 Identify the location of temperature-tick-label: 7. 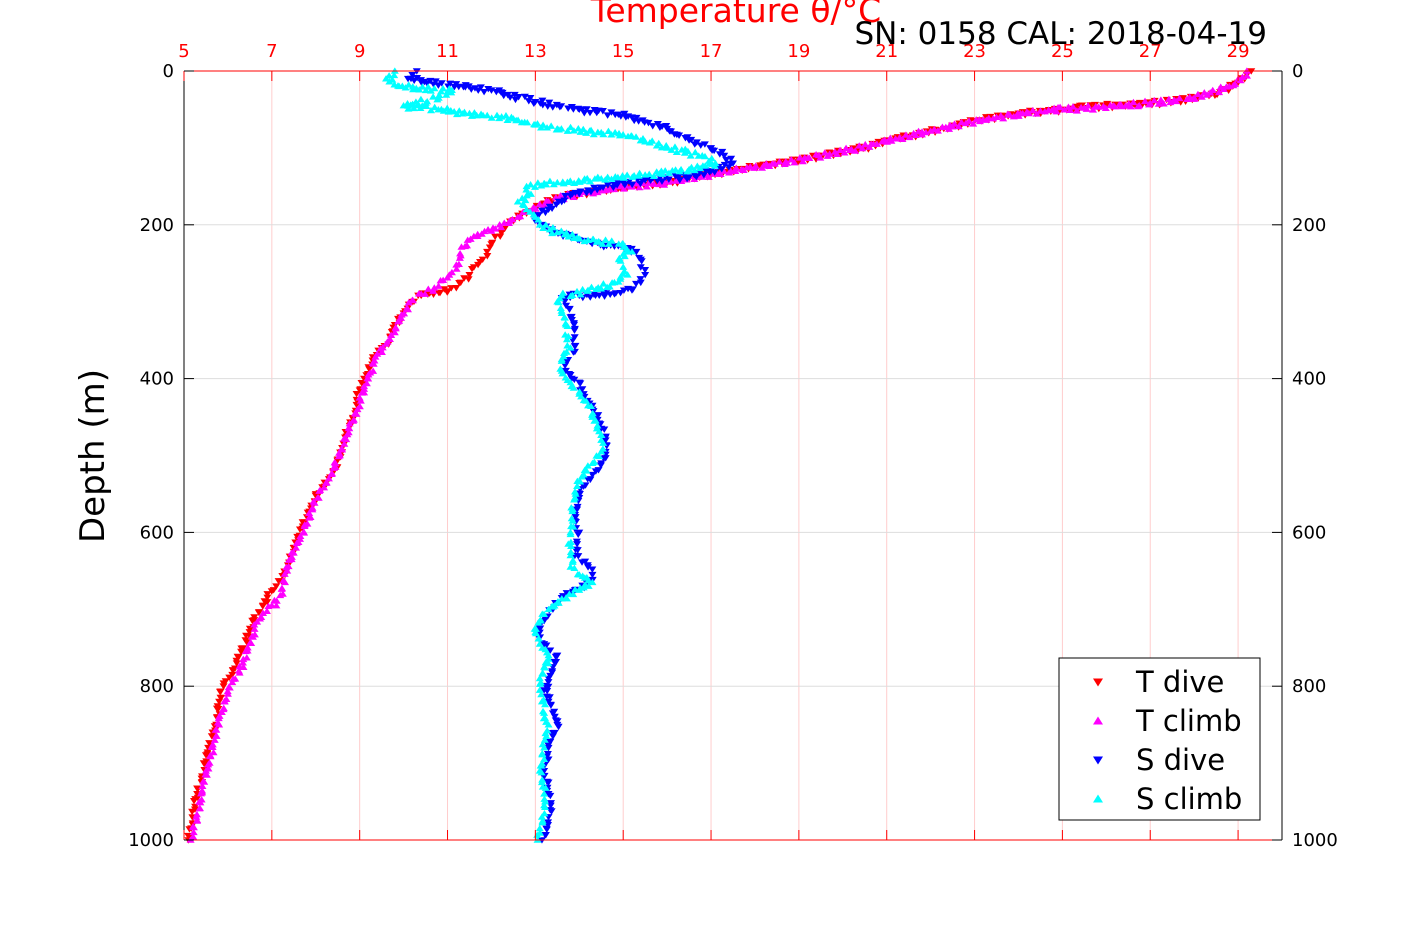
(271, 51).